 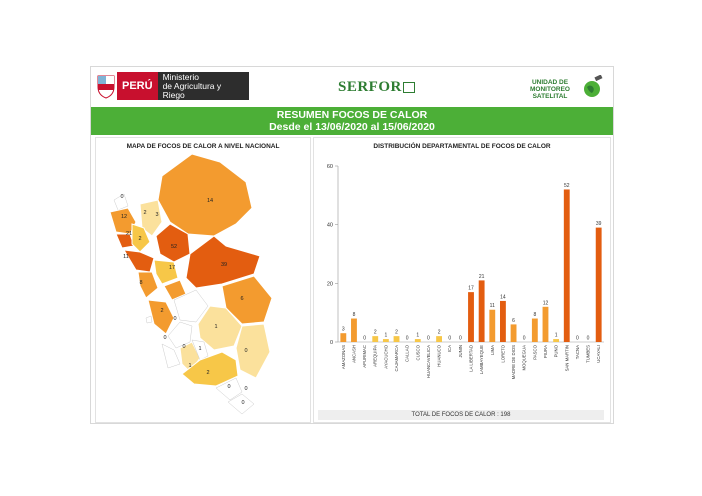 What do you see at coordinates (439, 355) in the screenshot?
I see `x-tick-label: HUANUCO` at bounding box center [439, 355].